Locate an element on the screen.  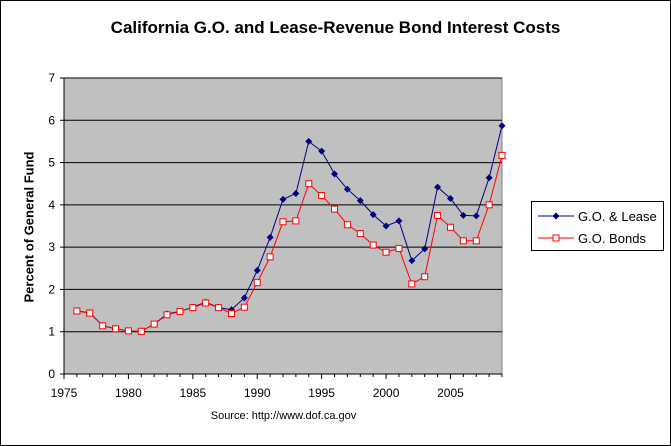
y-tick-label: 2 is located at coordinates (51, 289).